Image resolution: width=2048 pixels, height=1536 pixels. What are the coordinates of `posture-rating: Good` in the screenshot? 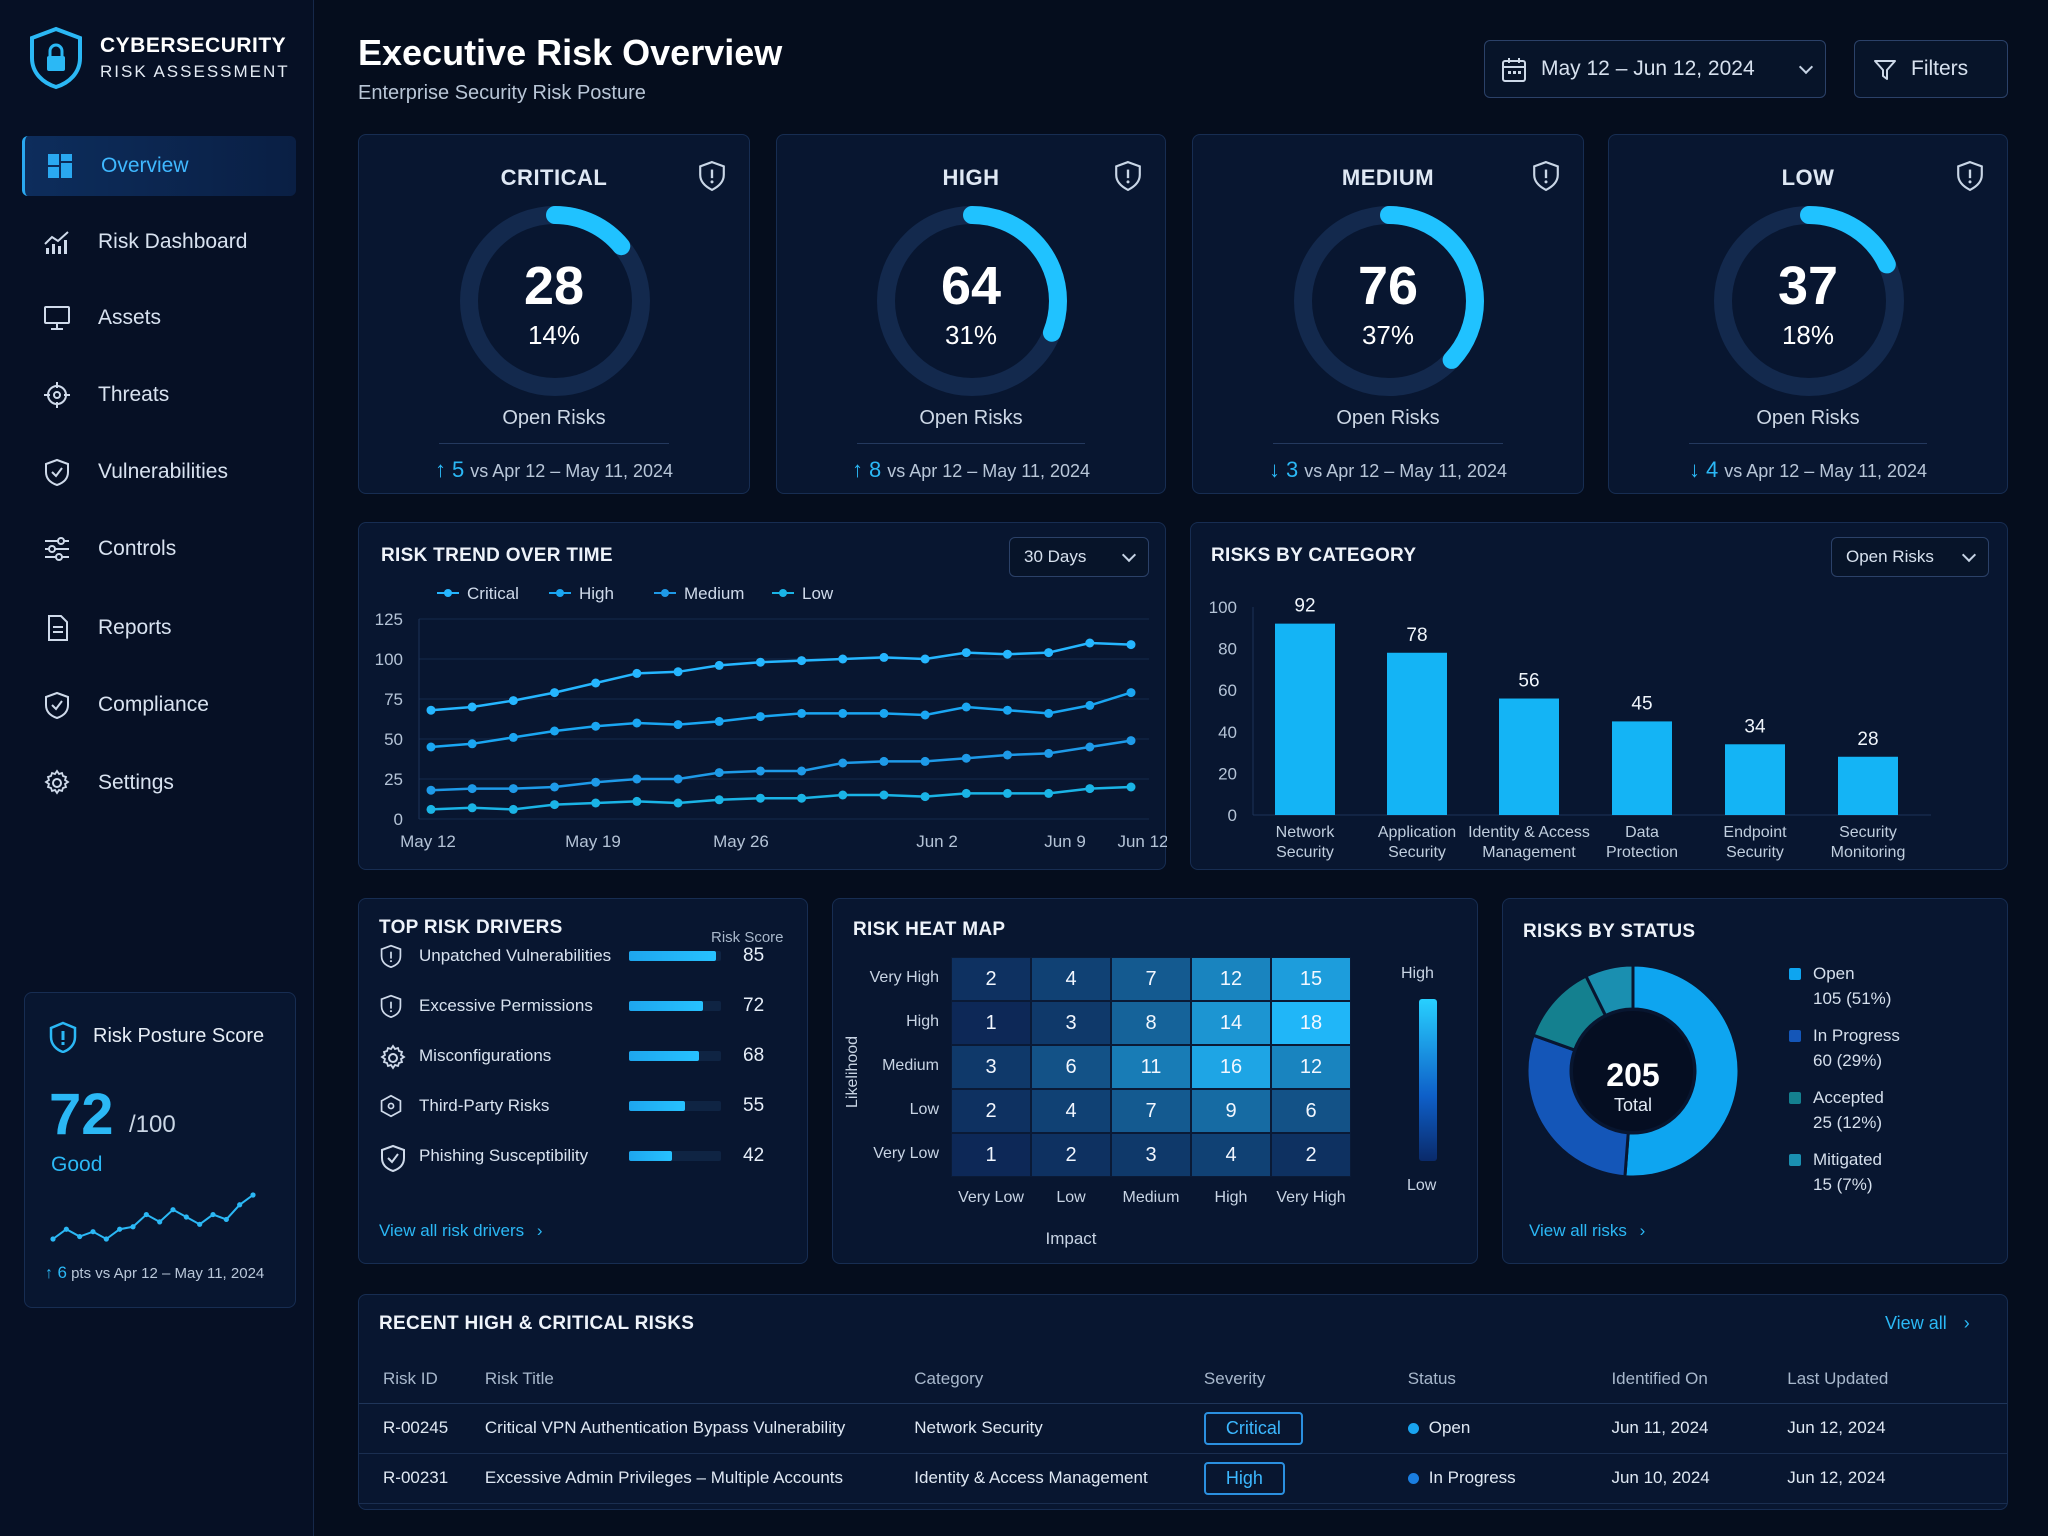 It's located at (77, 1164).